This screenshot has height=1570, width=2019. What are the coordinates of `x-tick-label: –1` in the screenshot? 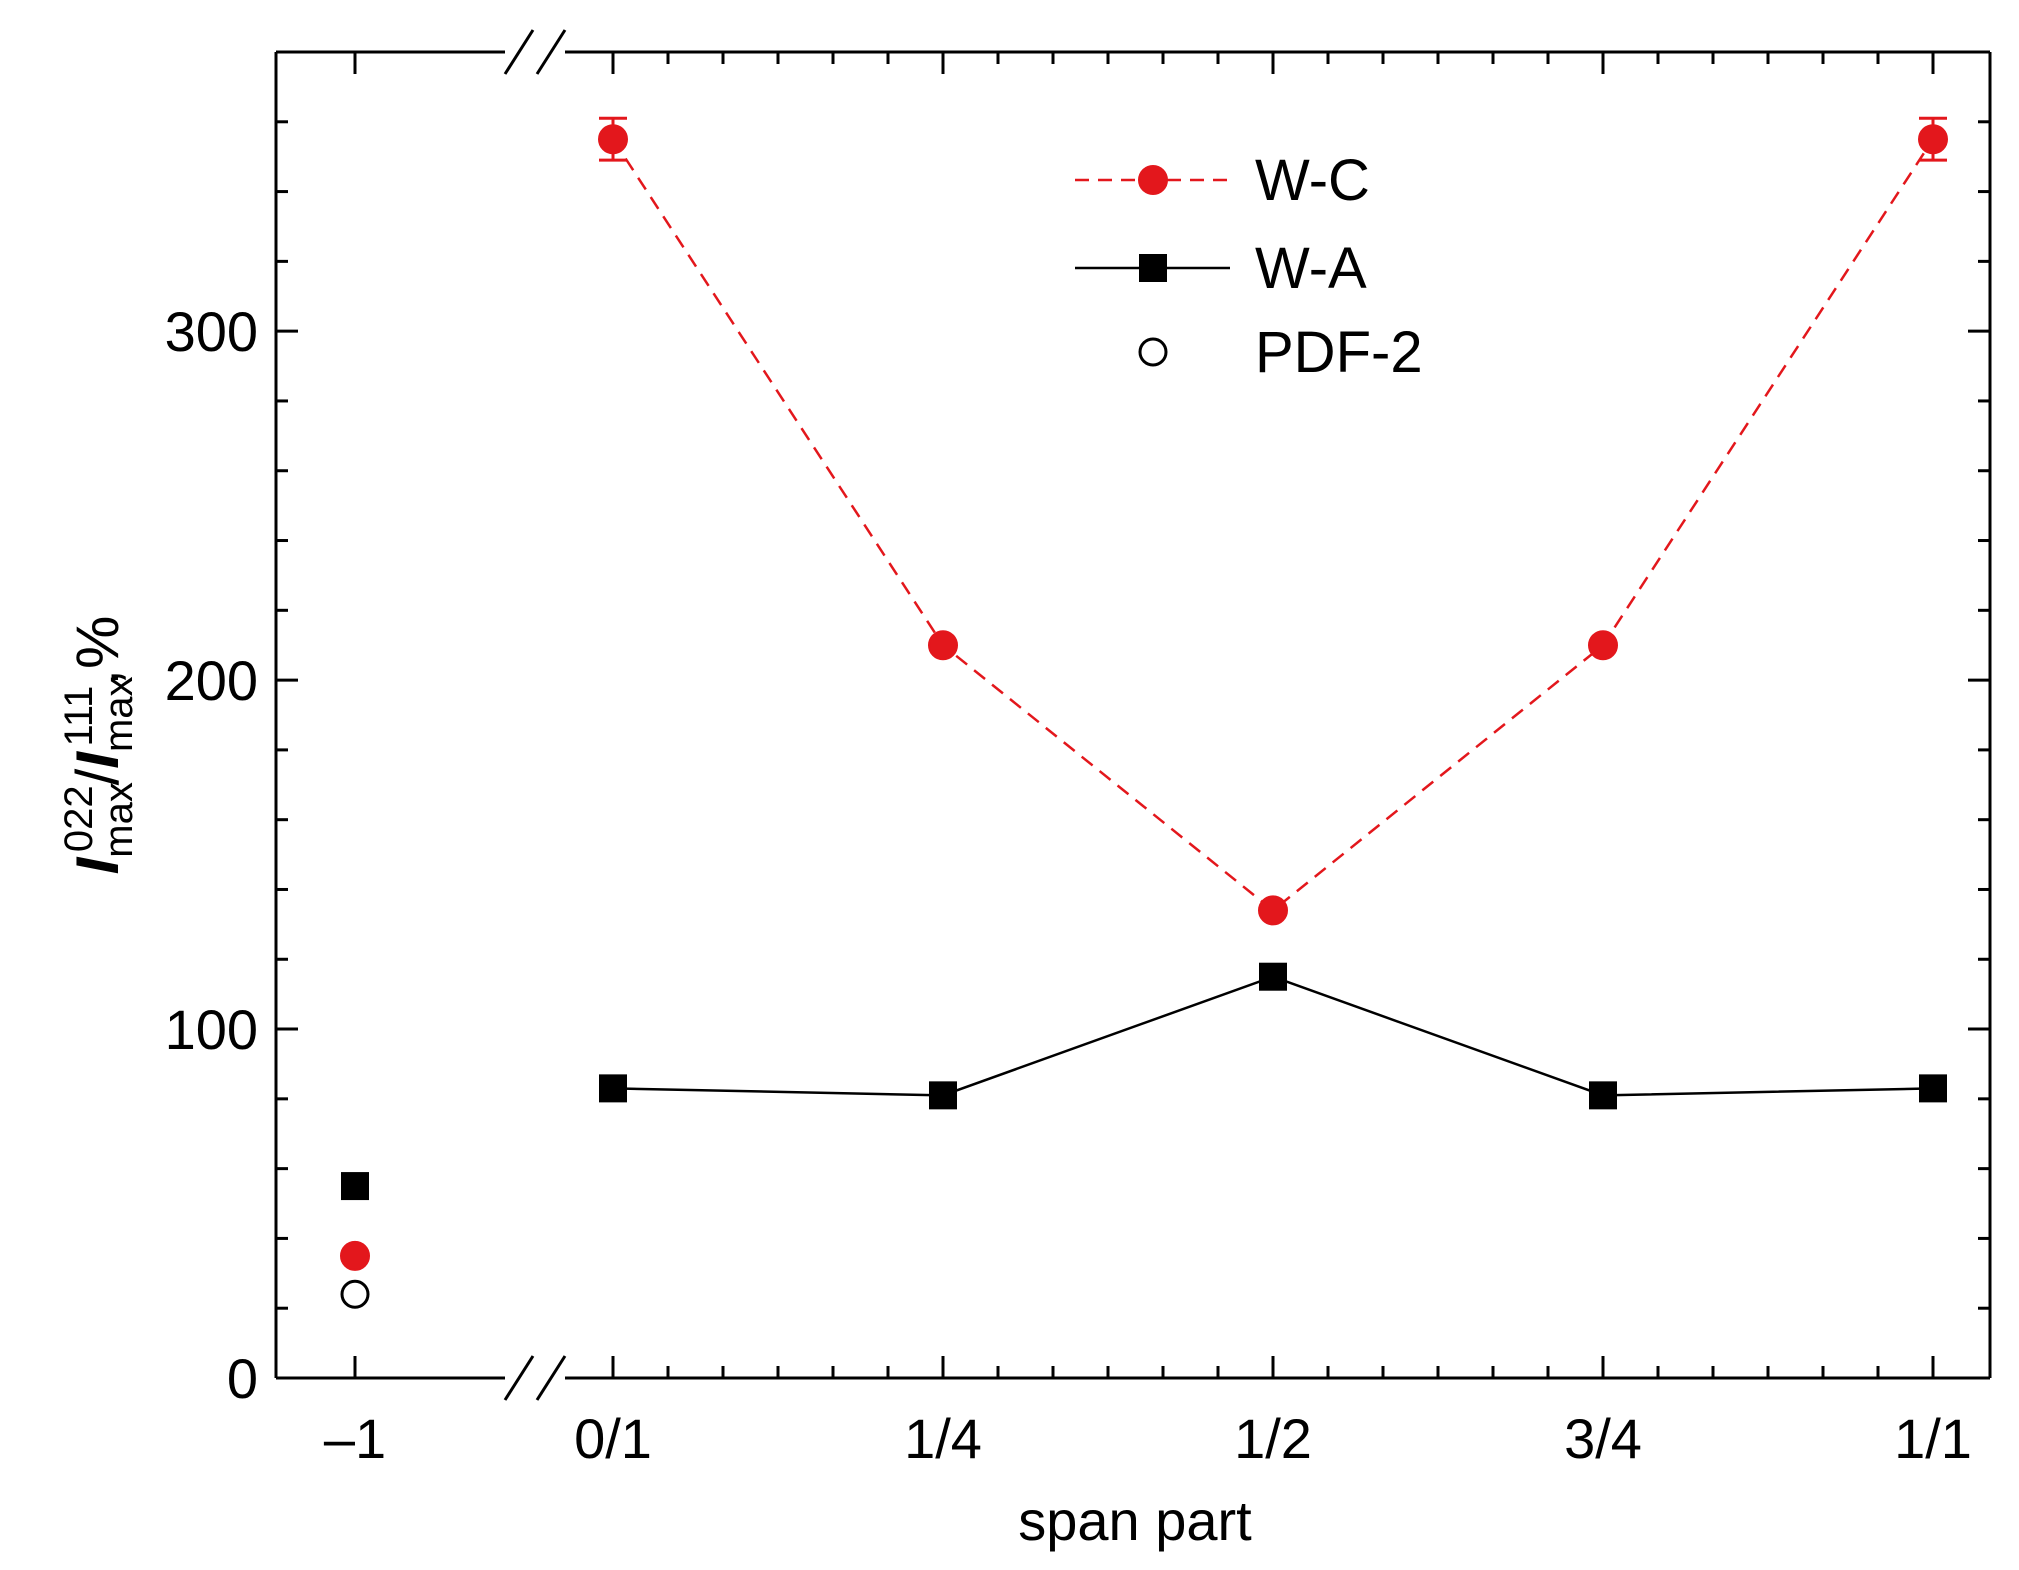 It's located at (355, 1438).